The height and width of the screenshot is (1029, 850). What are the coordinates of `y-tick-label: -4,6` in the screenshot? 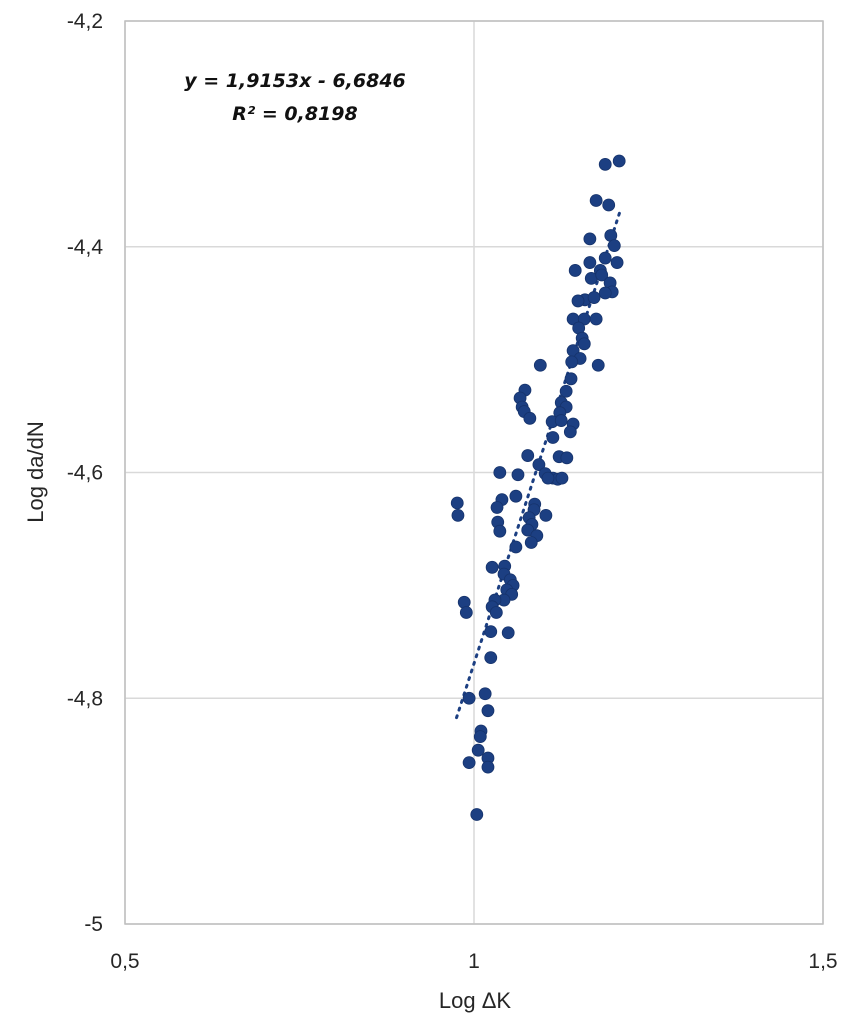 It's located at (85, 473).